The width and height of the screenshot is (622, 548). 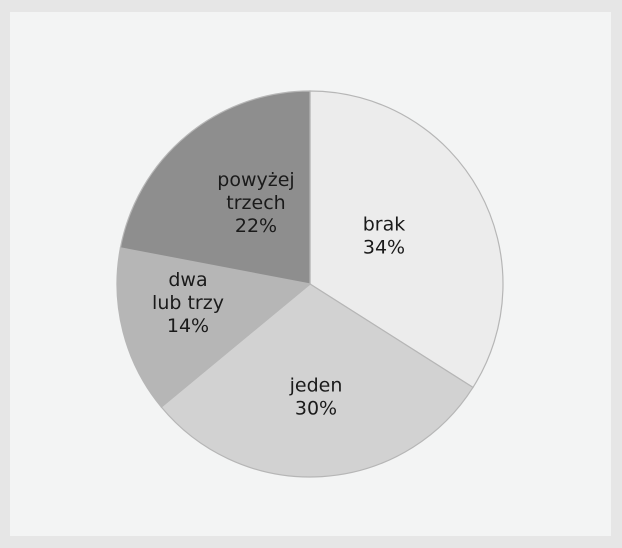 What do you see at coordinates (188, 303) in the screenshot?
I see `slice-dwa-lub-trzy-label: dwa lub trzy 14%` at bounding box center [188, 303].